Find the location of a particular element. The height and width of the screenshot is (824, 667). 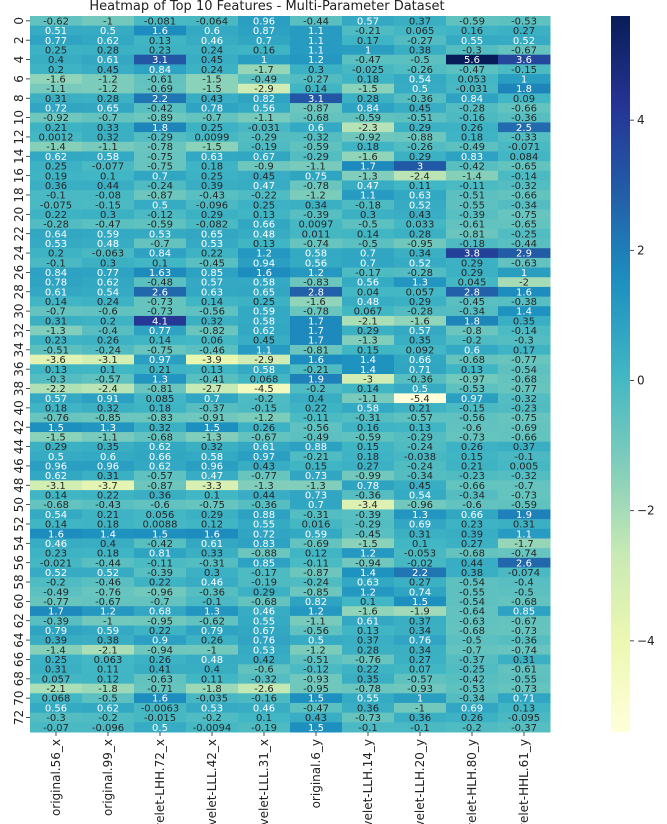

cell-value-label: 0.18 is located at coordinates (212, 167).